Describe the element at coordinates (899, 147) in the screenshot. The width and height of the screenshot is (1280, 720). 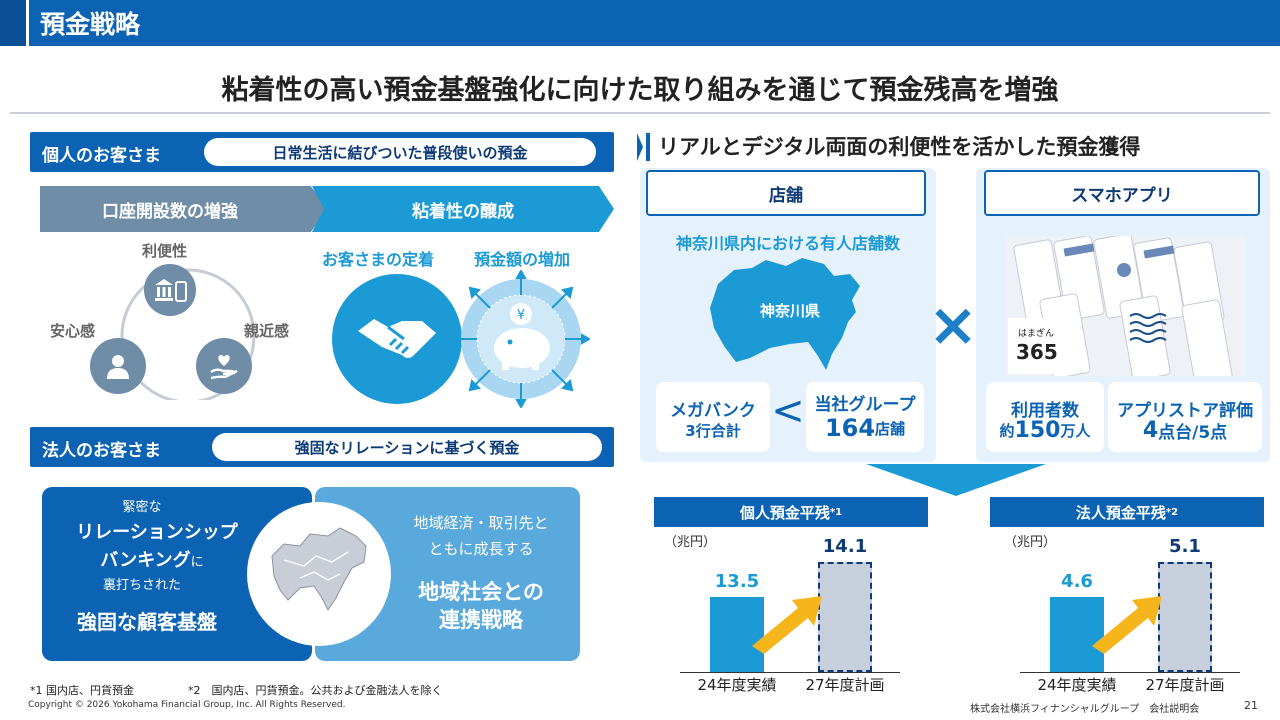
I see `right-heading: リアルとデジタル両面の利便性を活かした預金獲得` at that location.